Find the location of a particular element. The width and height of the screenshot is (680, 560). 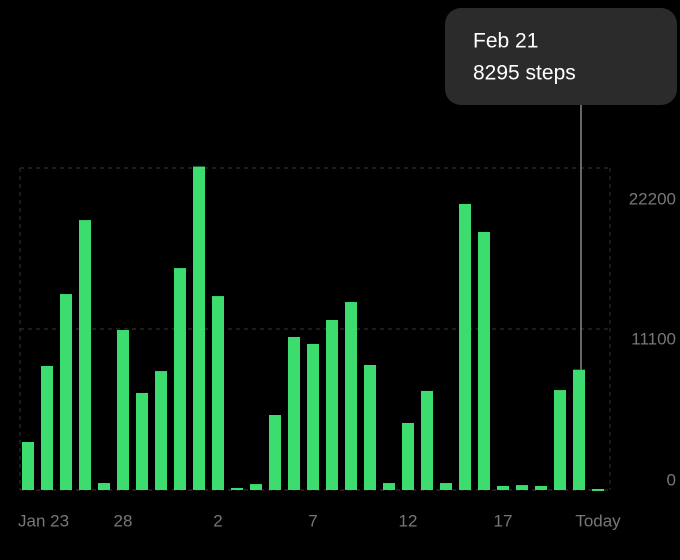

tooltip-box is located at coordinates (561, 56).